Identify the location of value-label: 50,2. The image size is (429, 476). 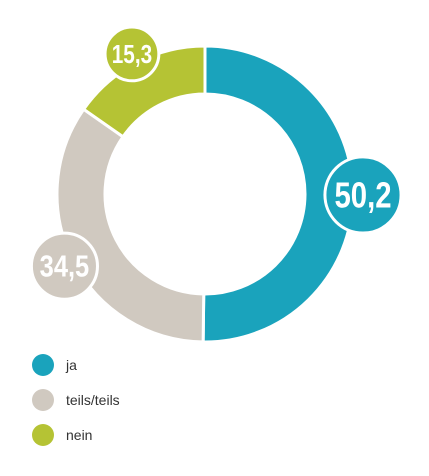
(362, 194).